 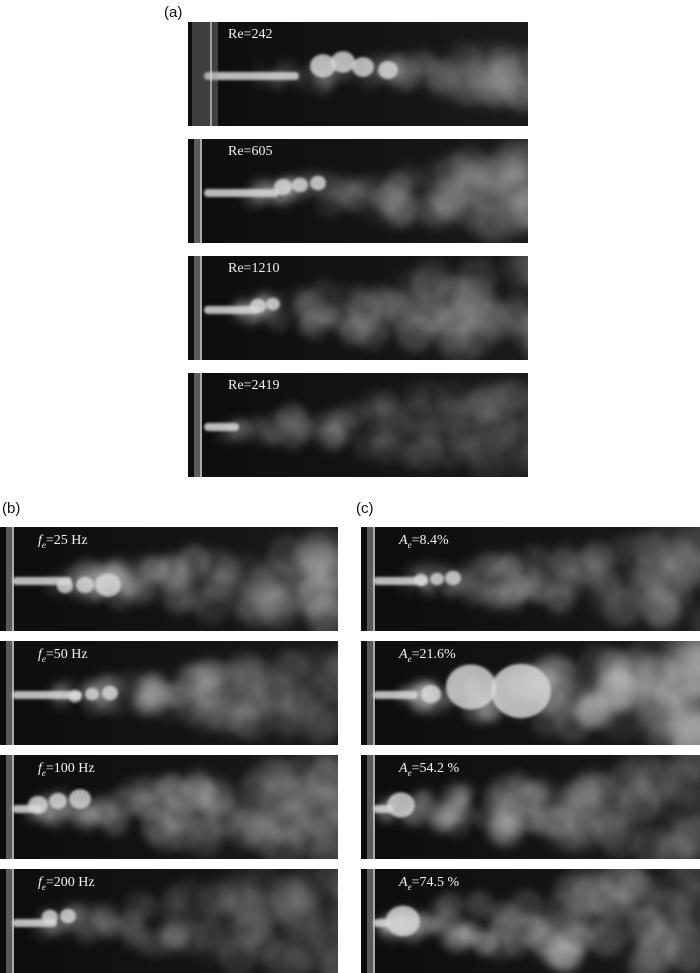 What do you see at coordinates (173, 12) in the screenshot?
I see `group-label-a: (a)` at bounding box center [173, 12].